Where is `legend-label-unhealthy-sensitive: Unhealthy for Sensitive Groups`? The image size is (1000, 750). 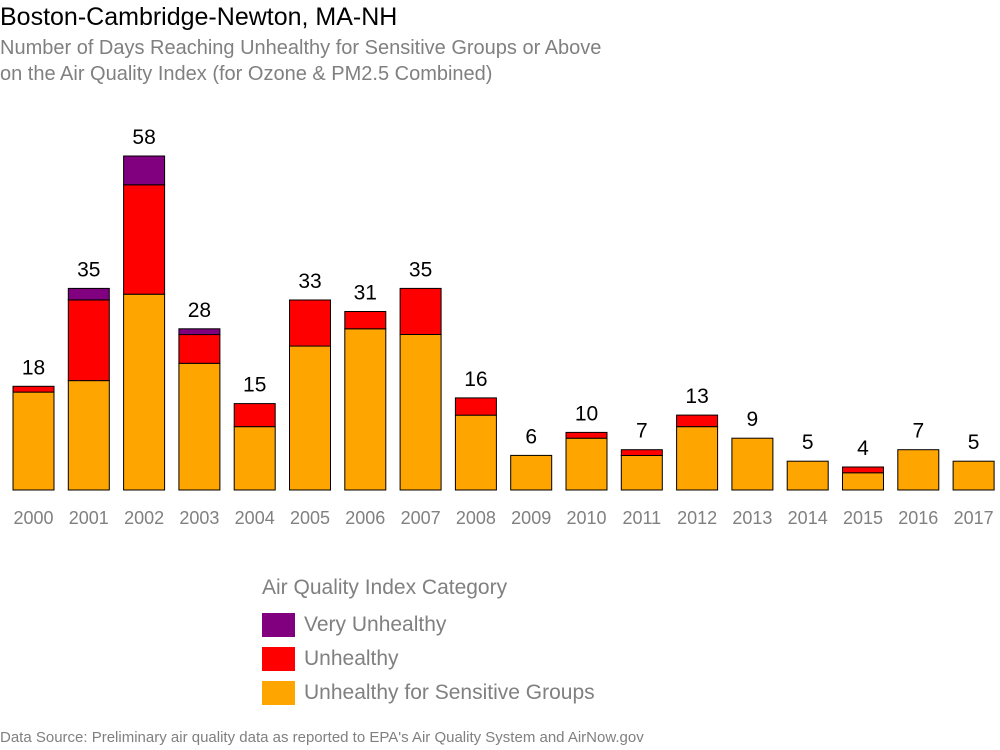 legend-label-unhealthy-sensitive: Unhealthy for Sensitive Groups is located at coordinates (449, 692).